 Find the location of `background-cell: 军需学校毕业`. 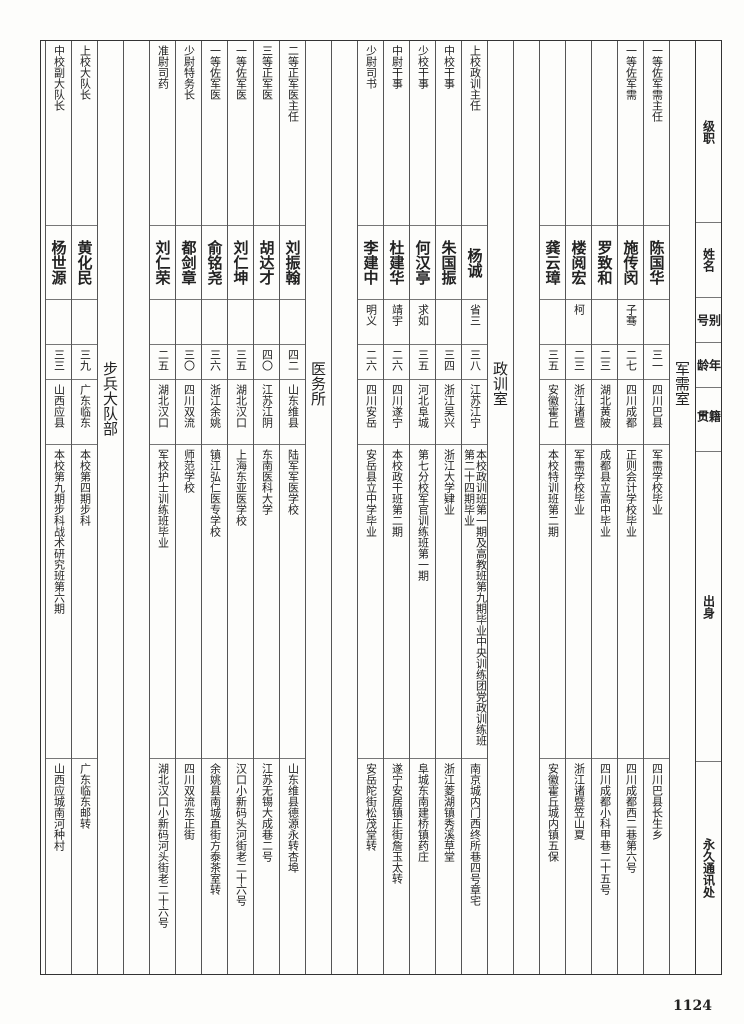

background-cell: 军需学校毕业 is located at coordinates (578, 602).